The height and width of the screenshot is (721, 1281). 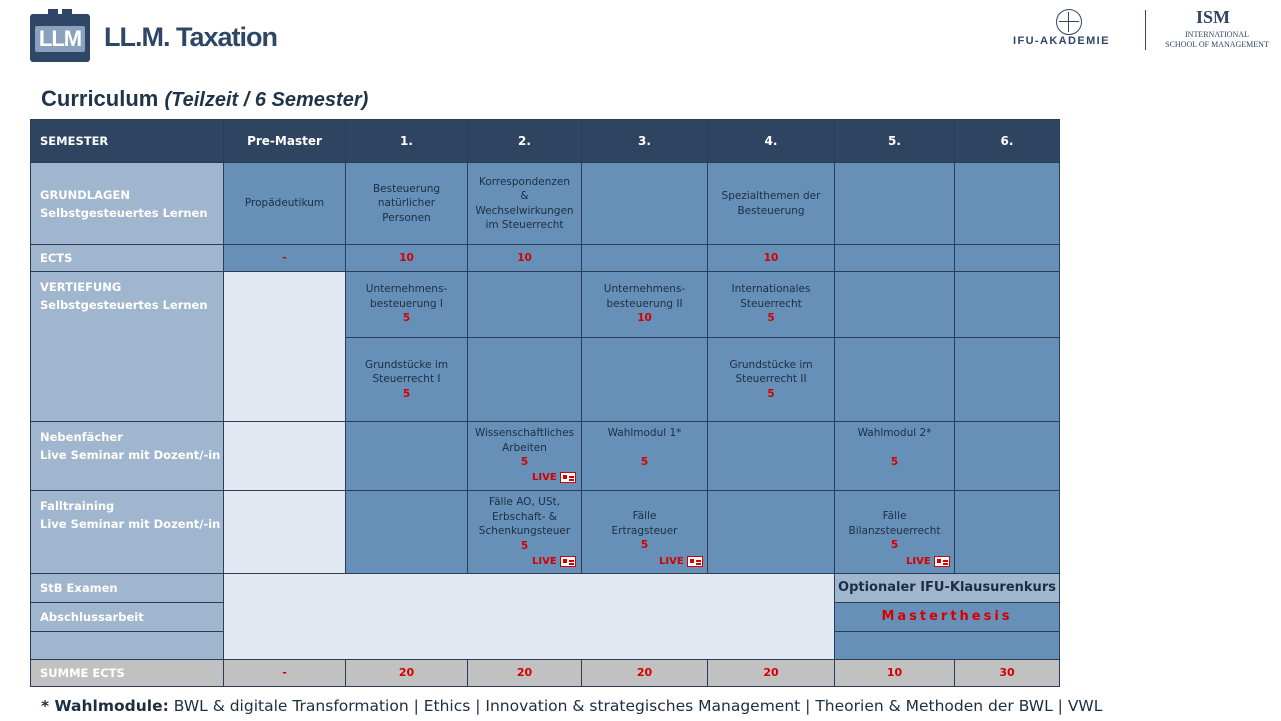 I want to click on summe-semester-4: 20, so click(x=771, y=673).